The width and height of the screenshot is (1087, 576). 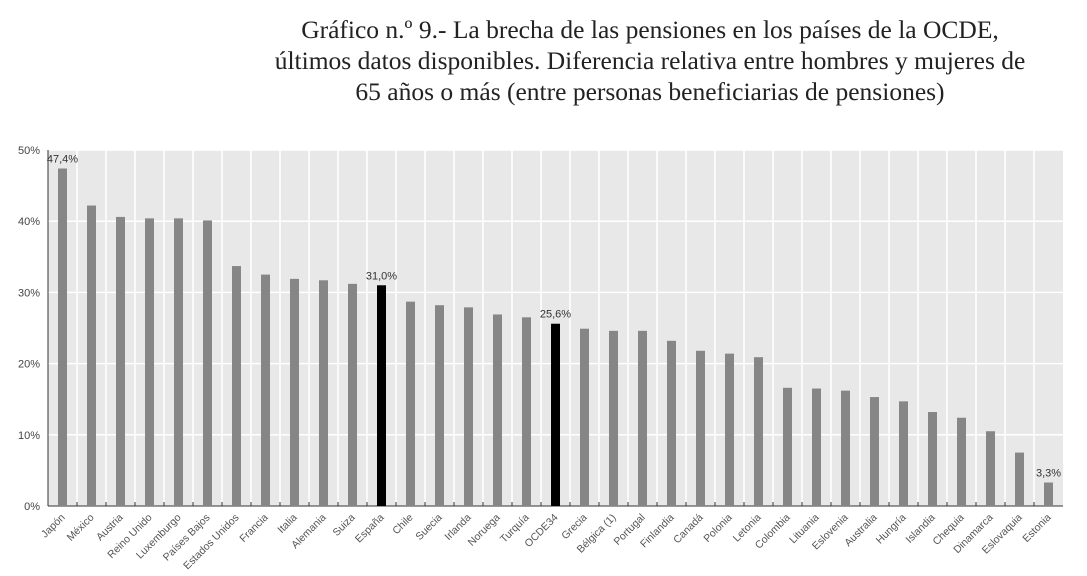 I want to click on bar-noruega, so click(x=497, y=410).